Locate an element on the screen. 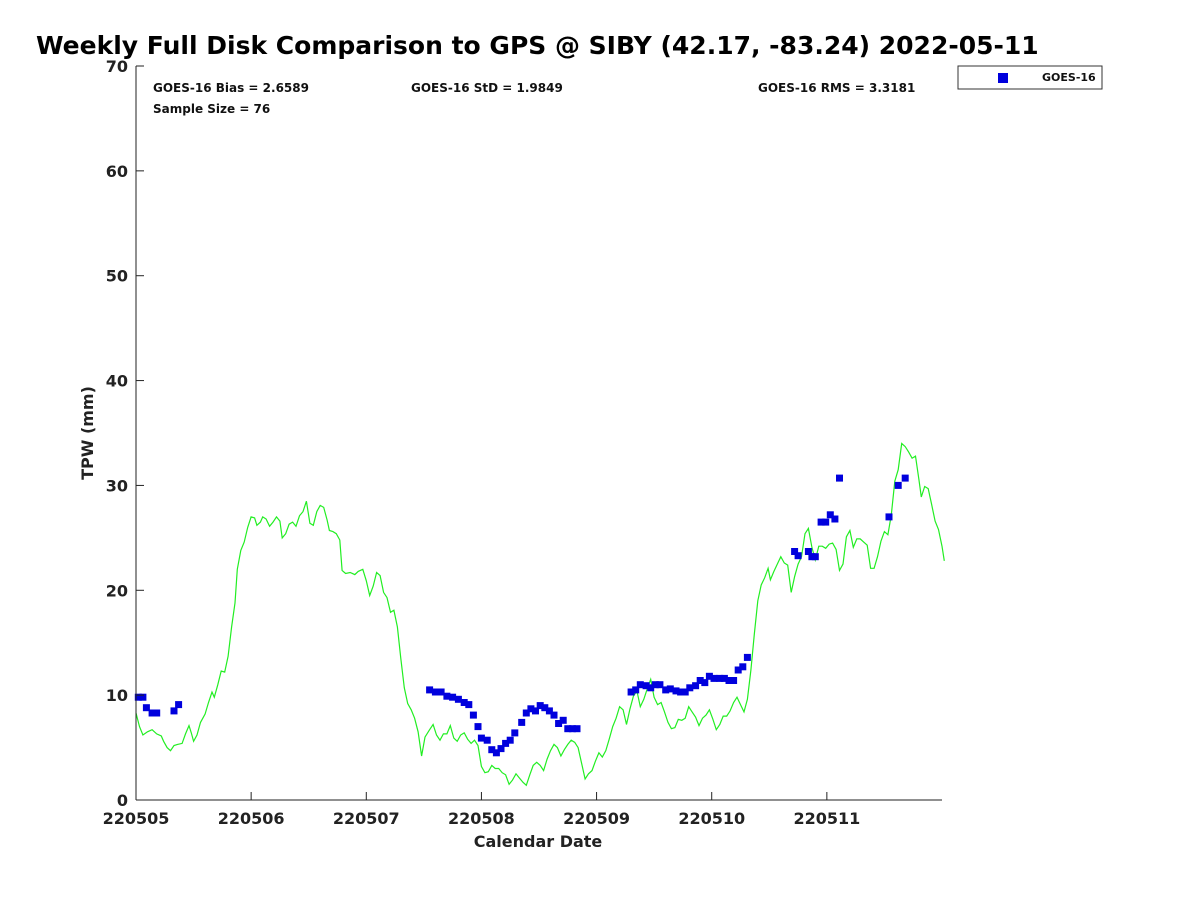 The image size is (1200, 900). y-tick-label: 10 is located at coordinates (117, 695).